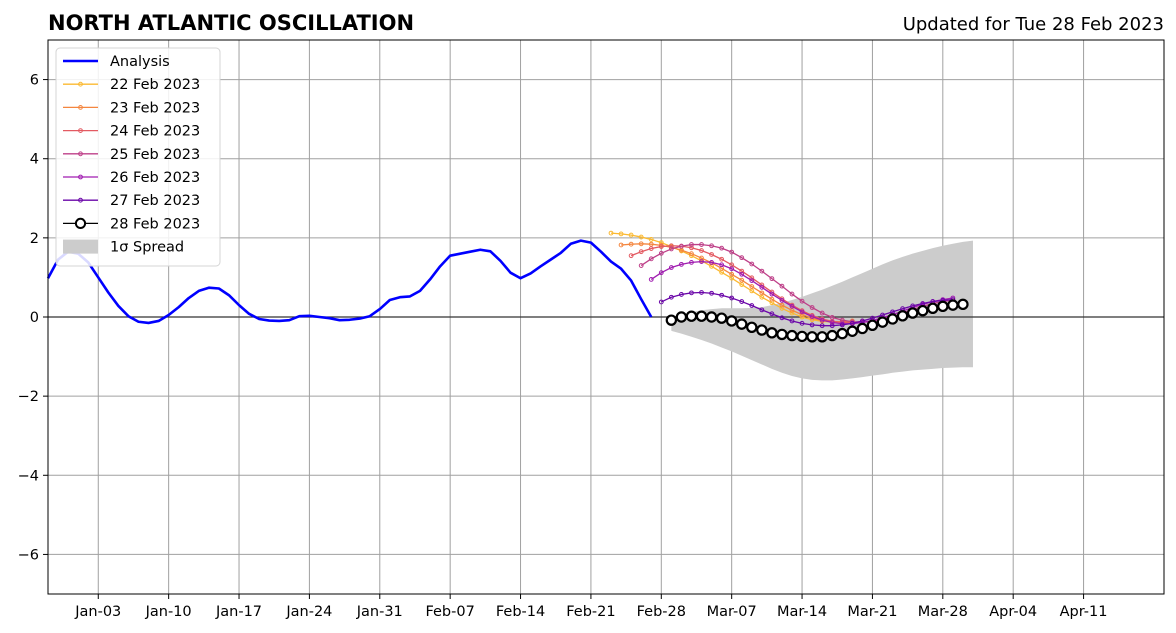 The height and width of the screenshot is (633, 1176). I want to click on legend-label: 22 Feb 2023, so click(155, 85).